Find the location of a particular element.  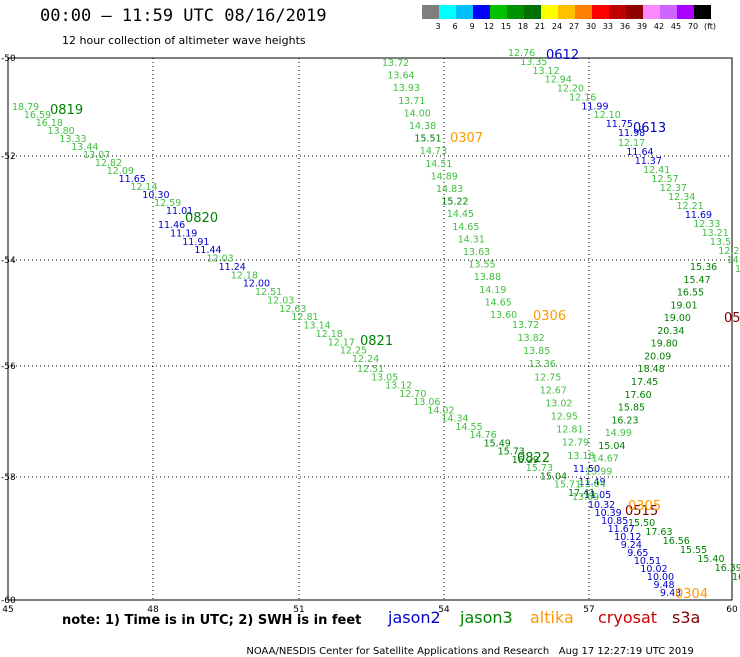

wave-height-value: 9.43 is located at coordinates (670, 593).